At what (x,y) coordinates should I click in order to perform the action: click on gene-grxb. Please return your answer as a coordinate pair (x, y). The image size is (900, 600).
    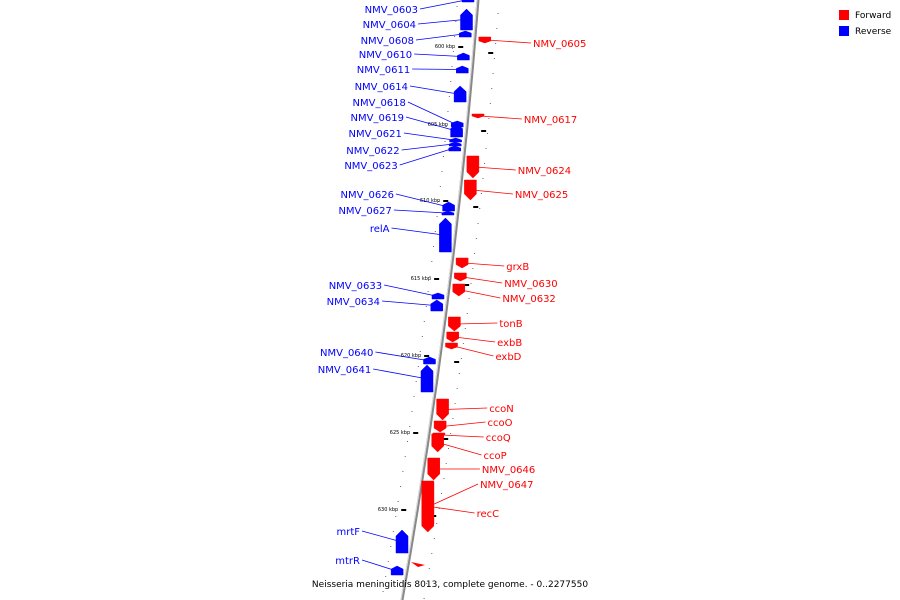
    Looking at the image, I should click on (462, 263).